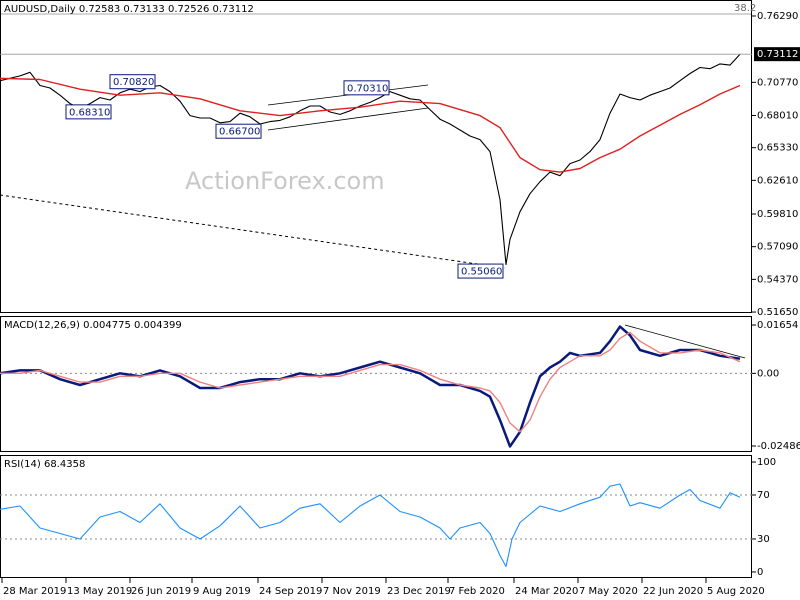 The image size is (800, 600). Describe the element at coordinates (777, 115) in the screenshot. I see `y-tick-label: 0.68010` at that location.